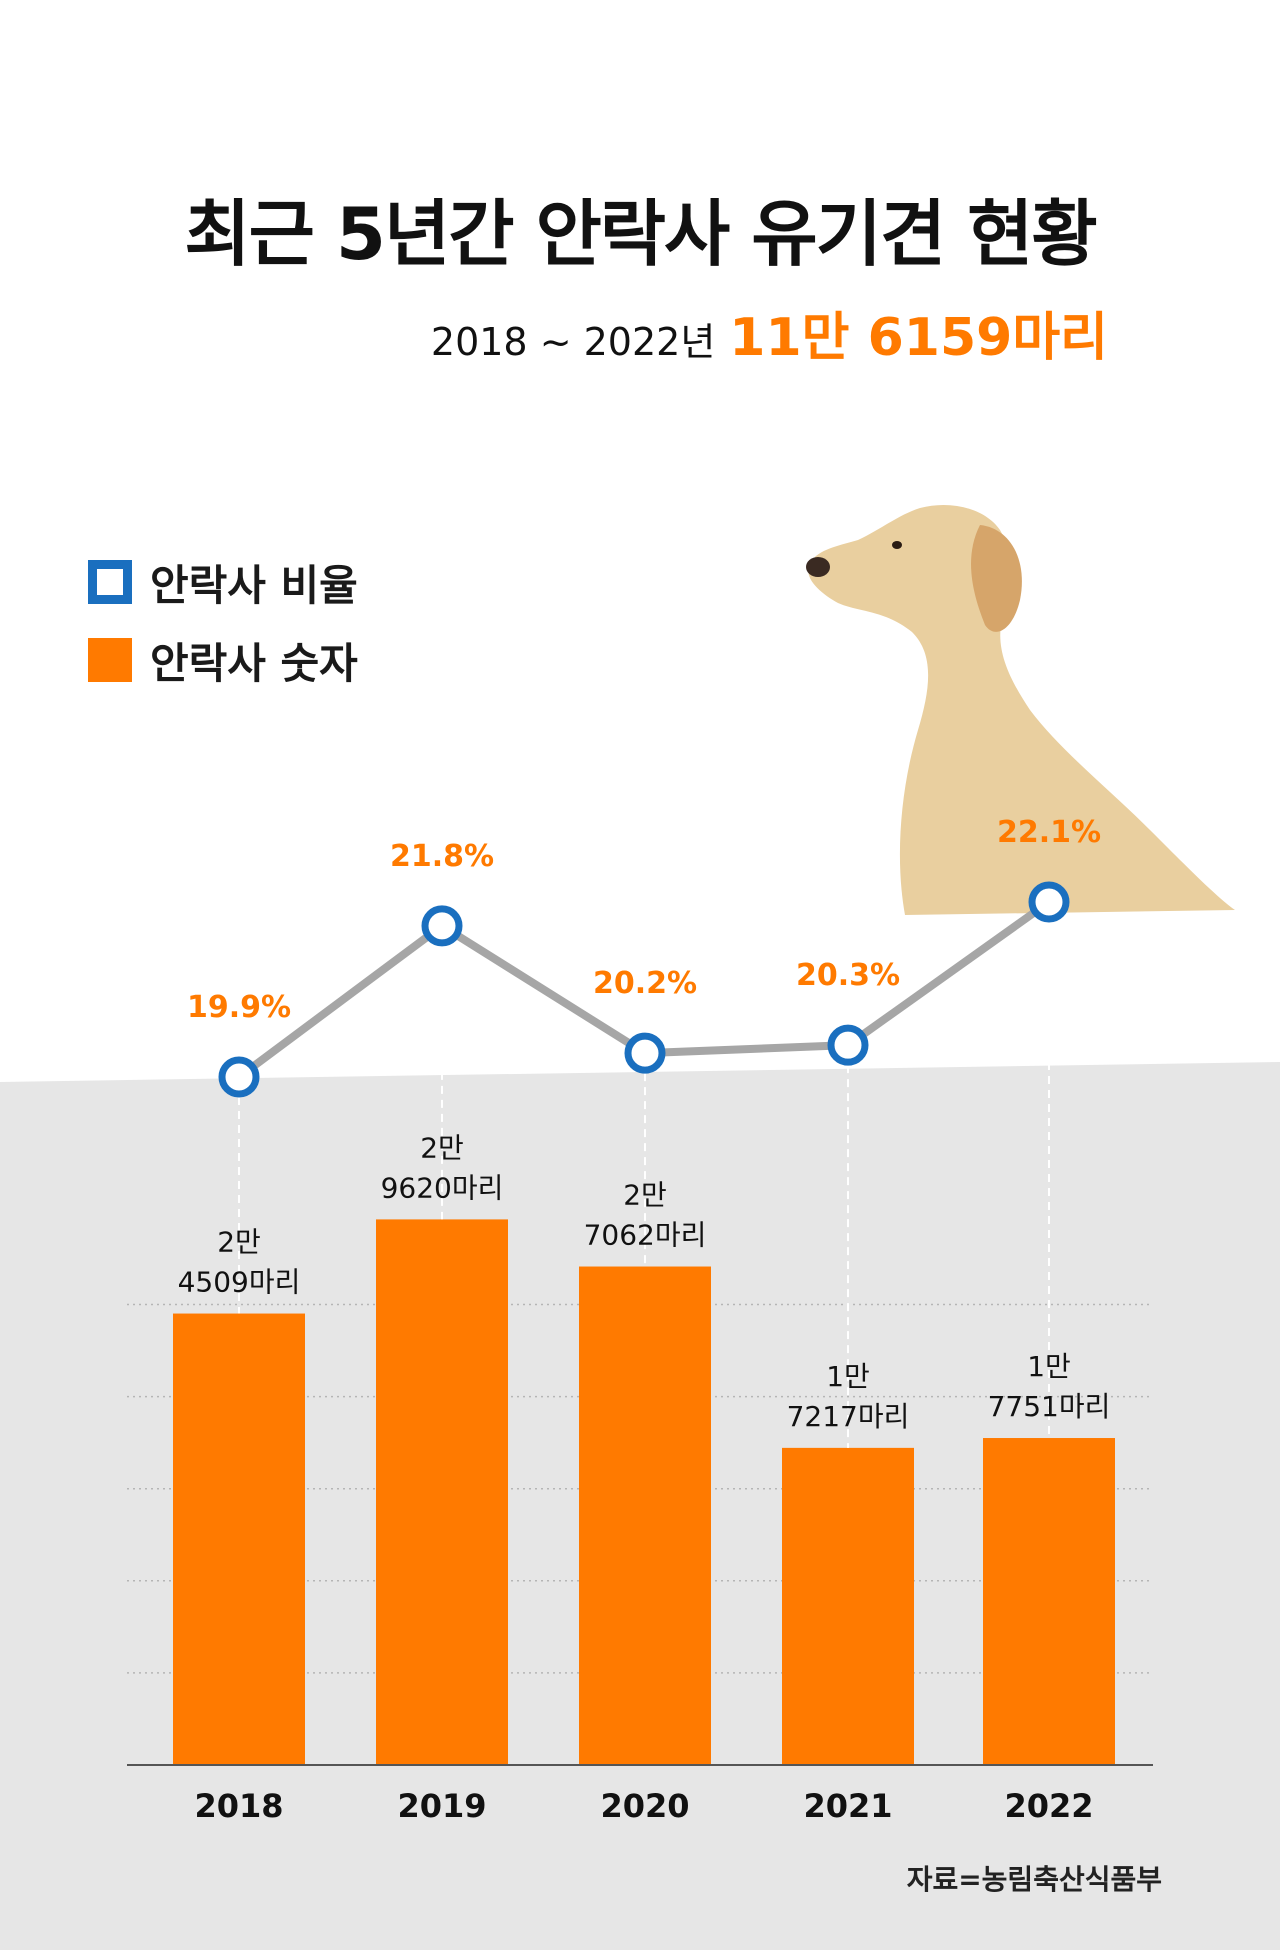 The height and width of the screenshot is (1950, 1280). Describe the element at coordinates (1020, 709) in the screenshot. I see `dog-illustration` at that location.